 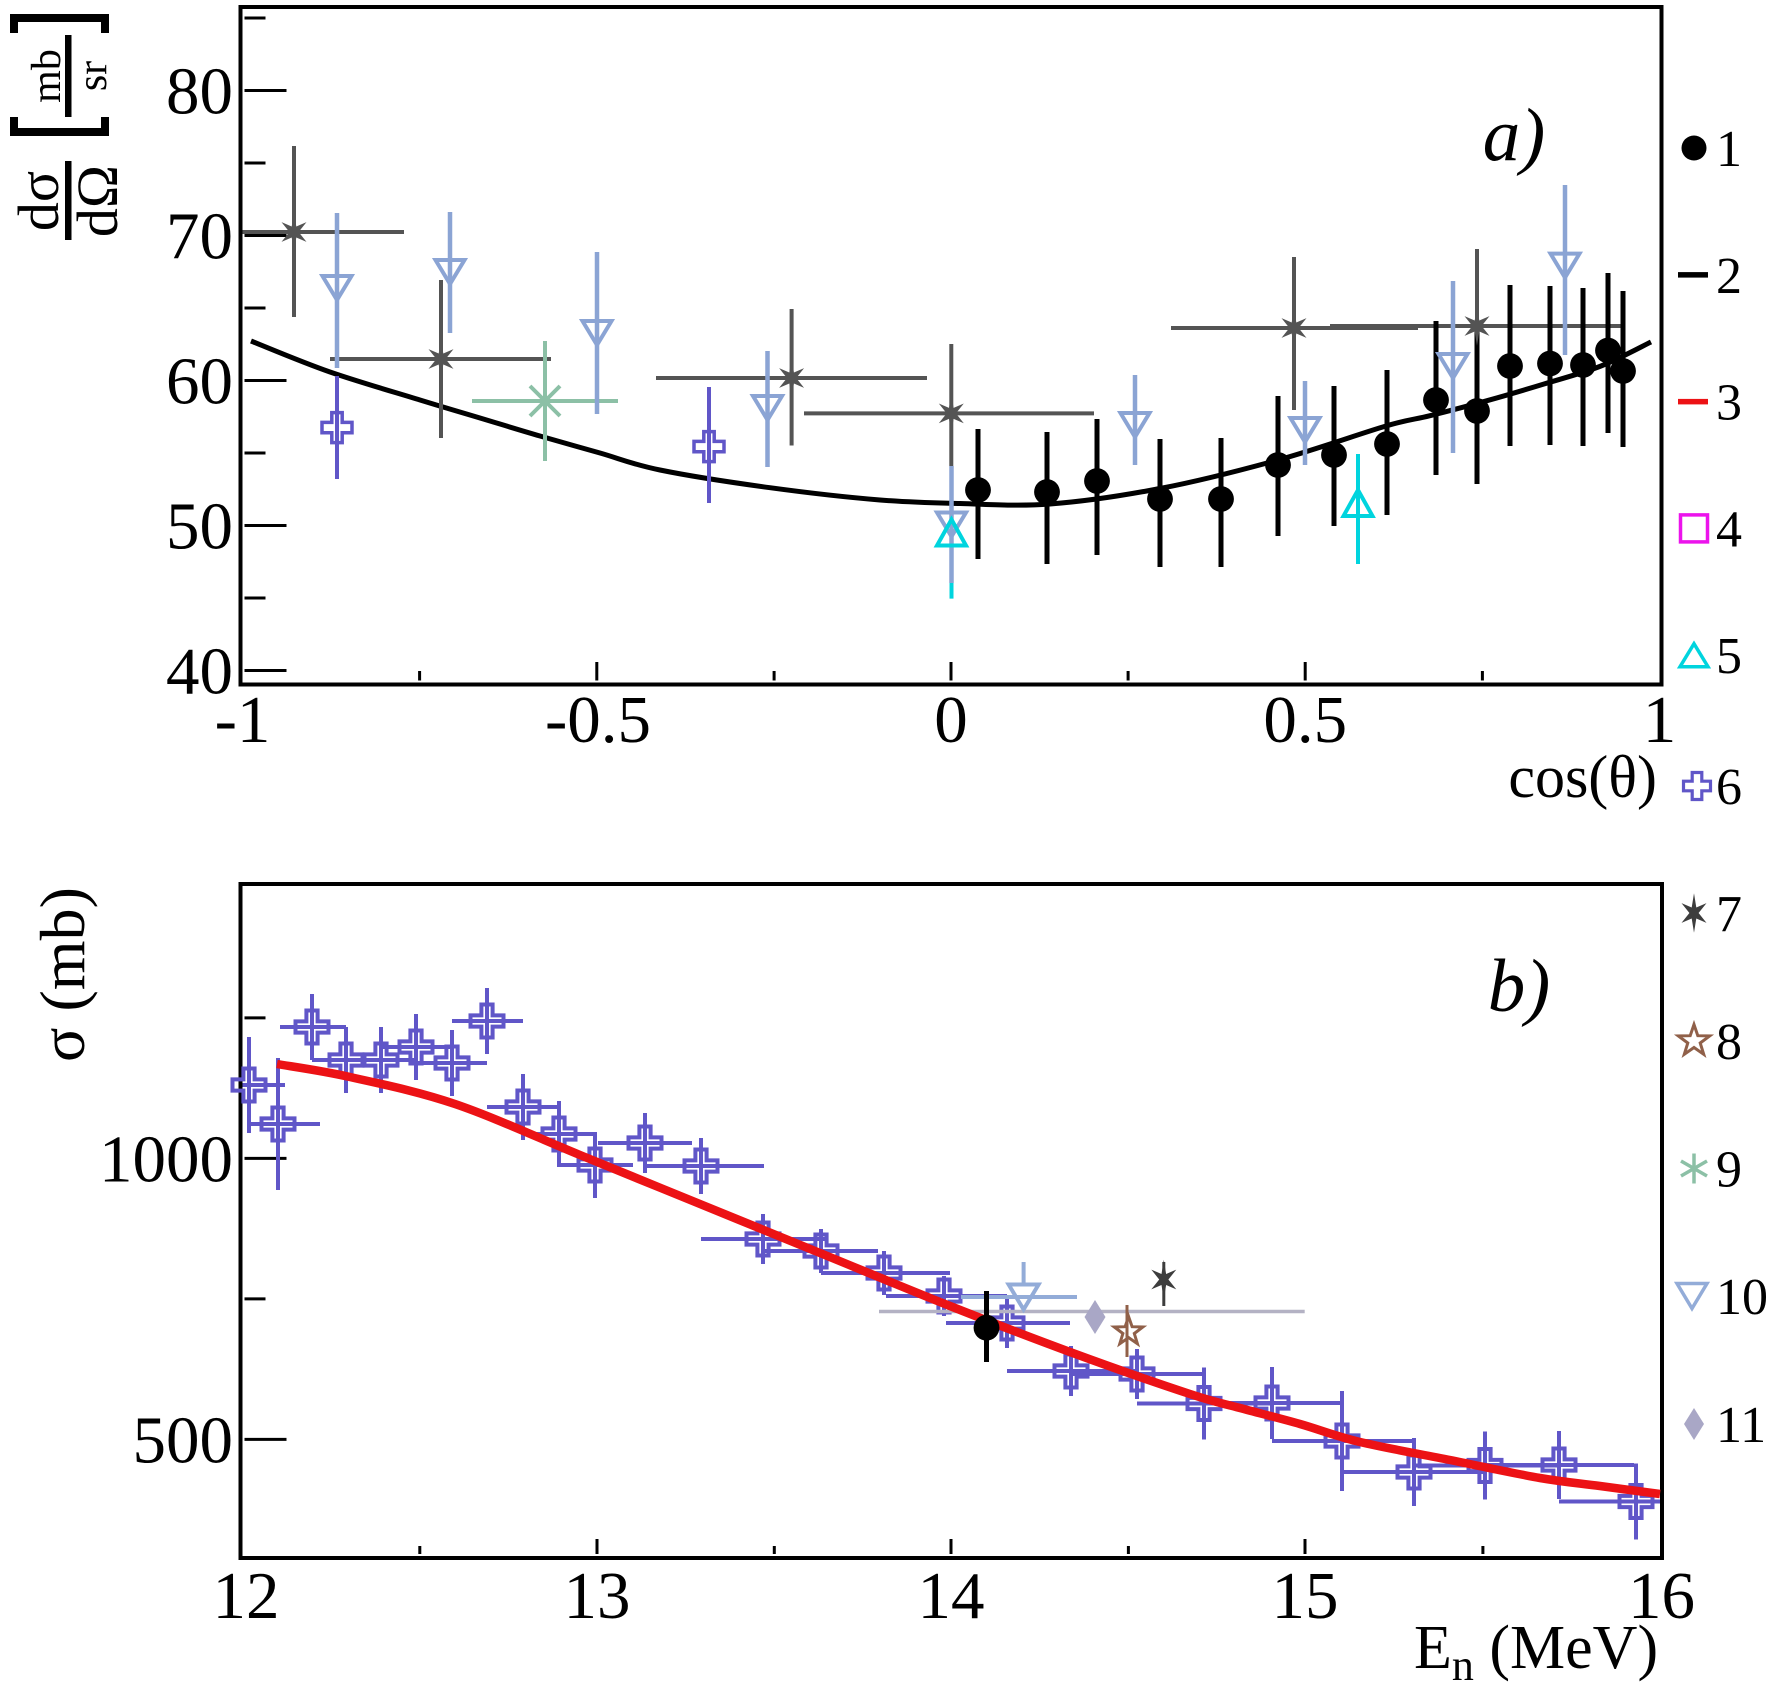 What do you see at coordinates (1661, 1596) in the screenshot?
I see `svg-text: 16` at bounding box center [1661, 1596].